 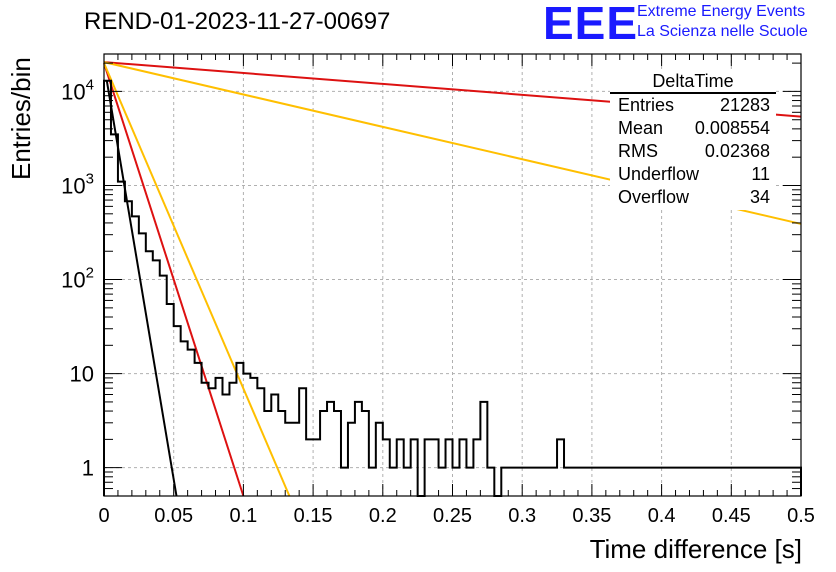 What do you see at coordinates (662, 516) in the screenshot?
I see `x-tick-label: 0.4` at bounding box center [662, 516].